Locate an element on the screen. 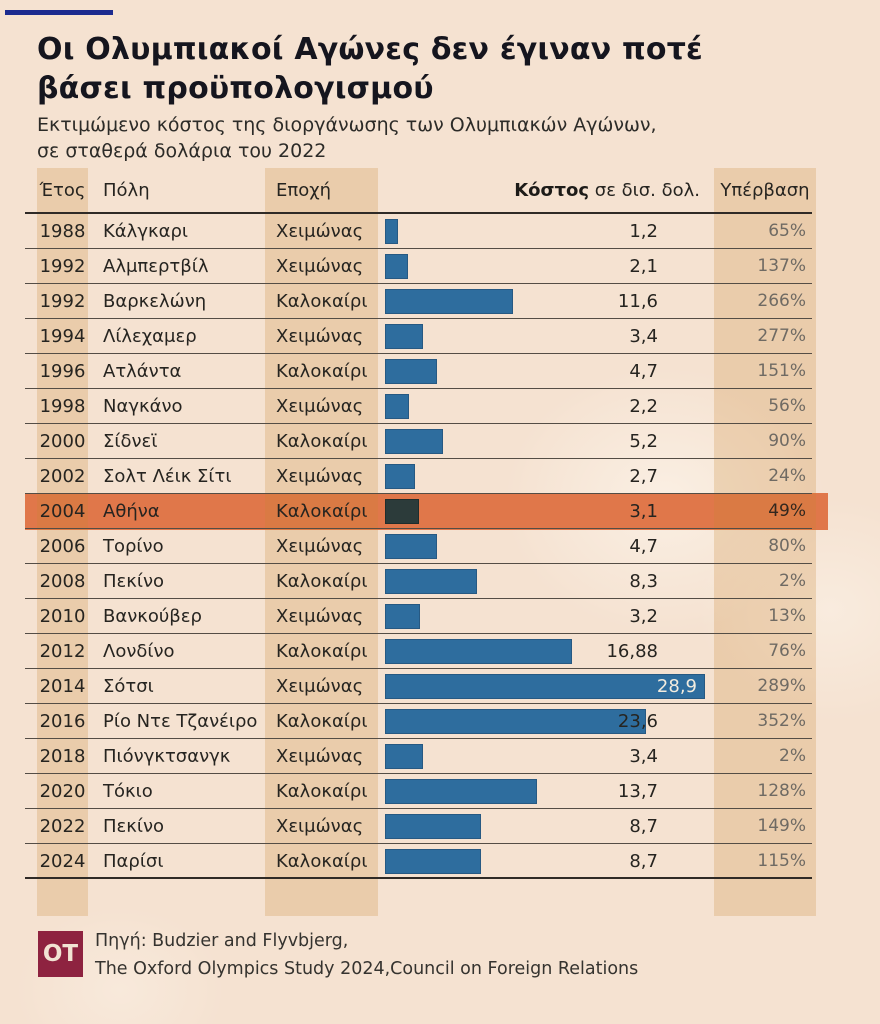 Image resolution: width=880 pixels, height=1024 pixels. overrun-value: 277% is located at coordinates (781, 336).